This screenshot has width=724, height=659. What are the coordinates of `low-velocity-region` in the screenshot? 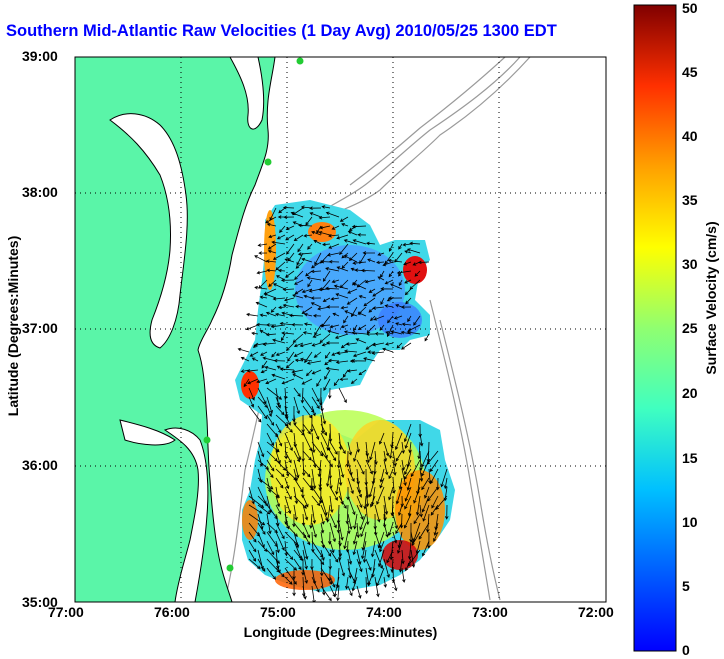 It's located at (400, 320).